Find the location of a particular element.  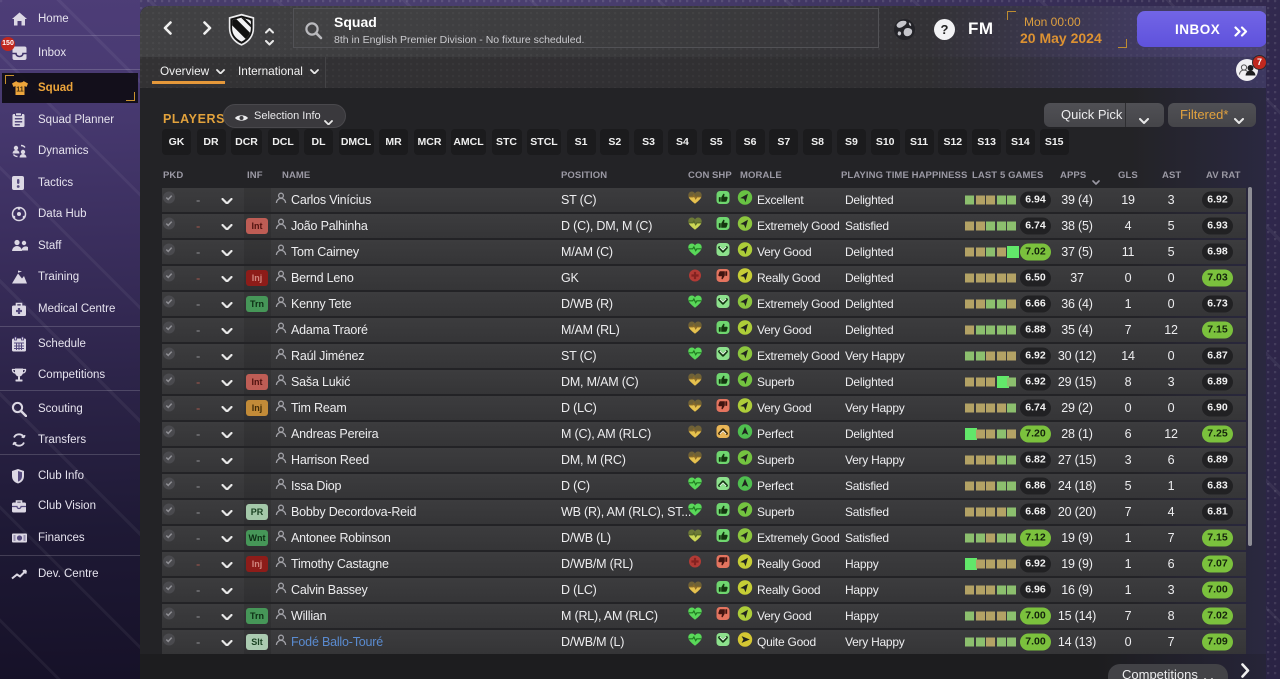

svg-text: 11 is located at coordinates (20, 90).